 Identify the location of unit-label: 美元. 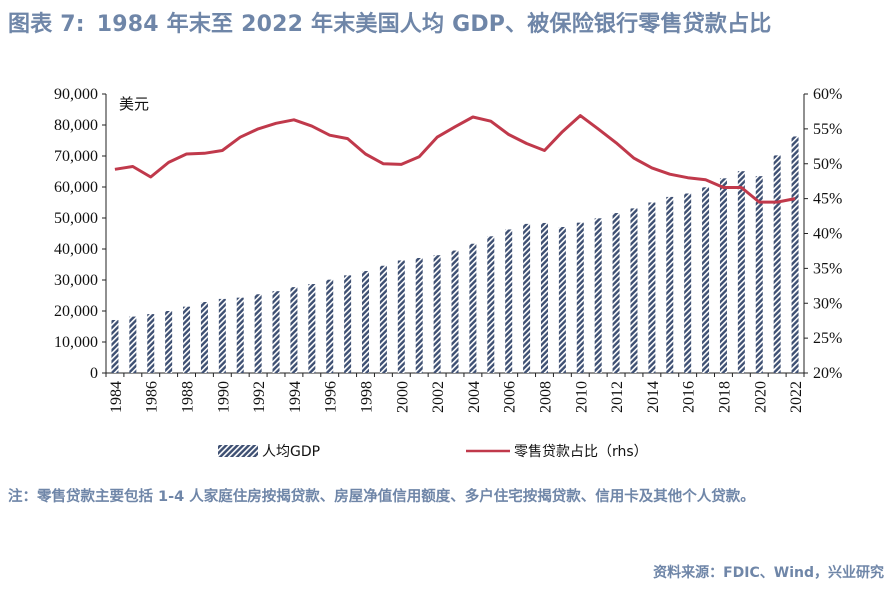
(134, 104).